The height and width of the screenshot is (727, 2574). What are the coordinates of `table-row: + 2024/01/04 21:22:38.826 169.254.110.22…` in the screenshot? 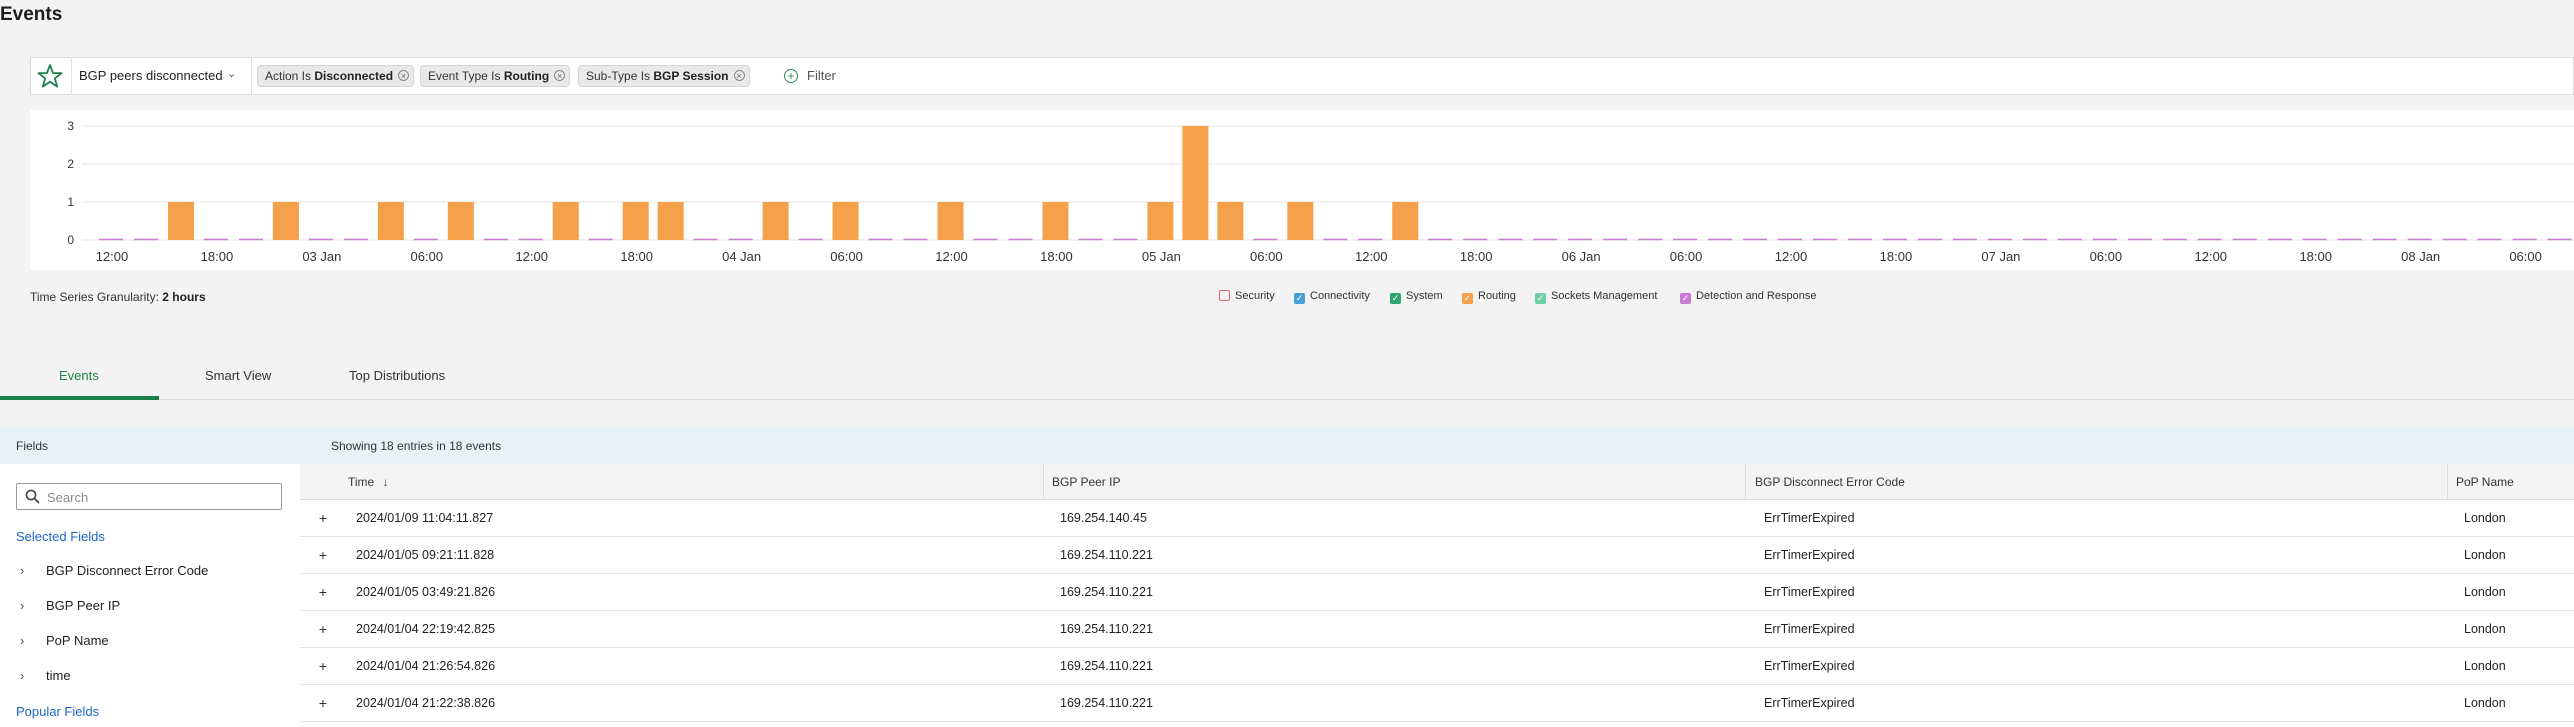 It's located at (1437, 703).